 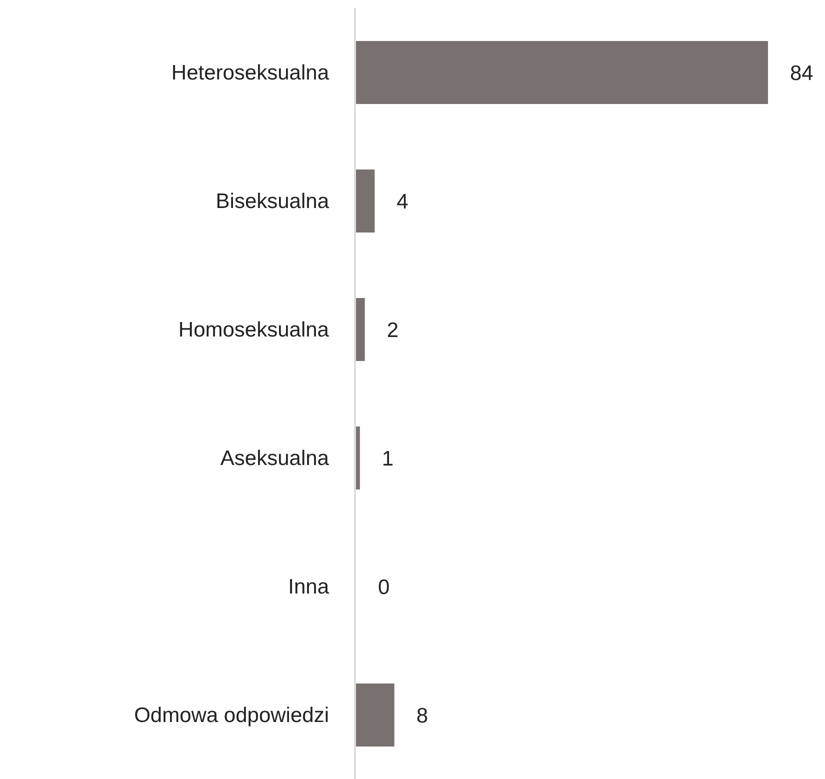 What do you see at coordinates (250, 73) in the screenshot?
I see `y-tick-label: Heteroseksualna` at bounding box center [250, 73].